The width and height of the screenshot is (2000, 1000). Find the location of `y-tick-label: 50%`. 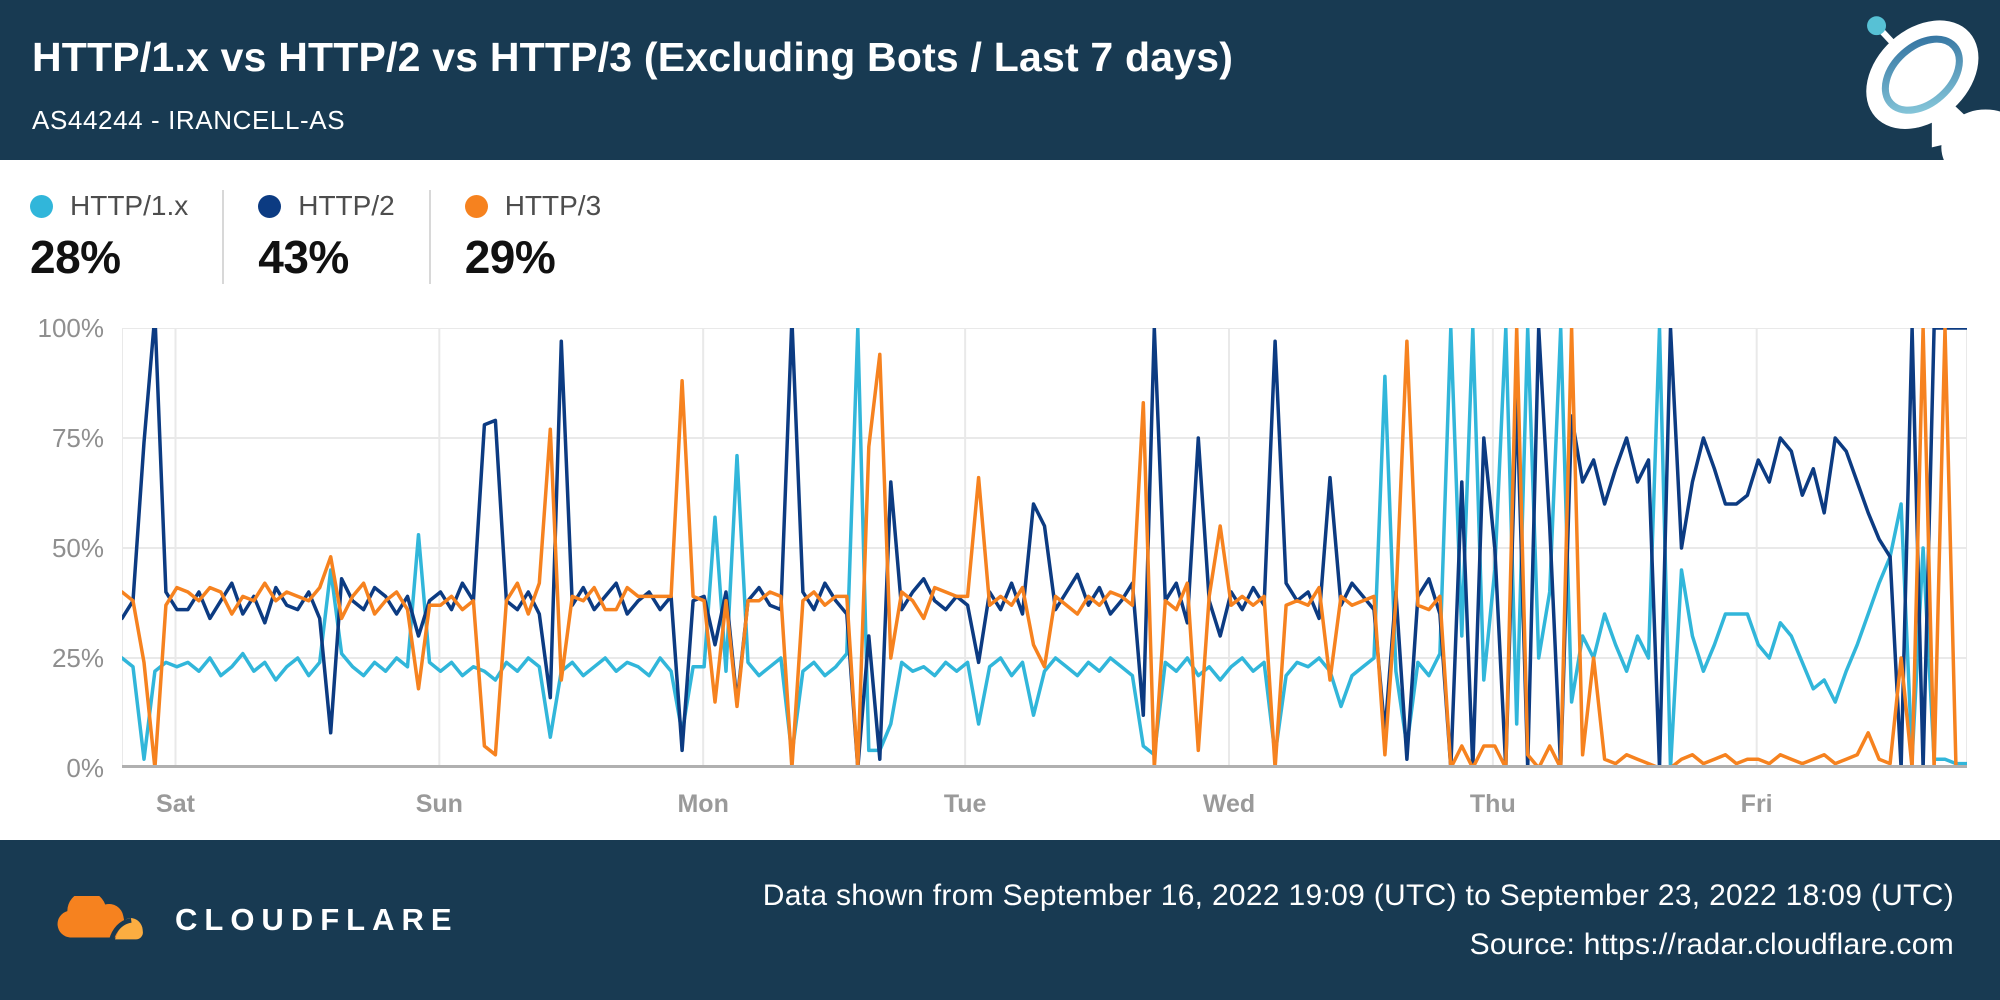

y-tick-label: 50% is located at coordinates (77, 548).